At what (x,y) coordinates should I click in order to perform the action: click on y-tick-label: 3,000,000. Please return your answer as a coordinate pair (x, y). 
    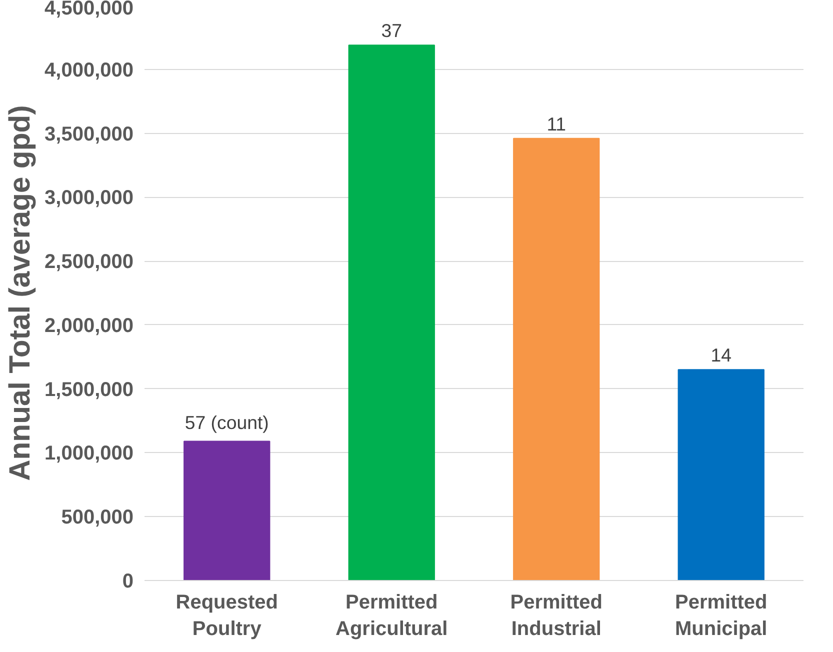
    Looking at the image, I should click on (89, 198).